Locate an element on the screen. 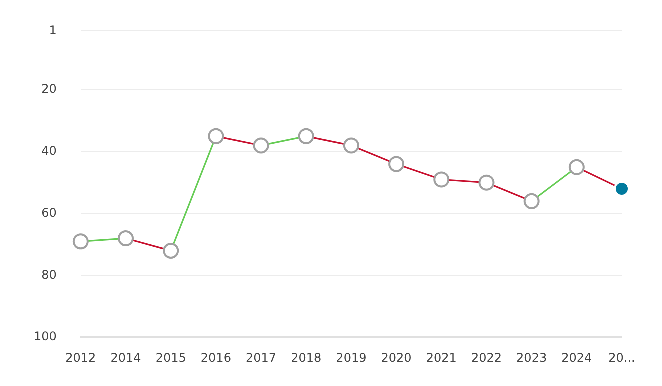  y-tick-label: 20 is located at coordinates (49, 89).